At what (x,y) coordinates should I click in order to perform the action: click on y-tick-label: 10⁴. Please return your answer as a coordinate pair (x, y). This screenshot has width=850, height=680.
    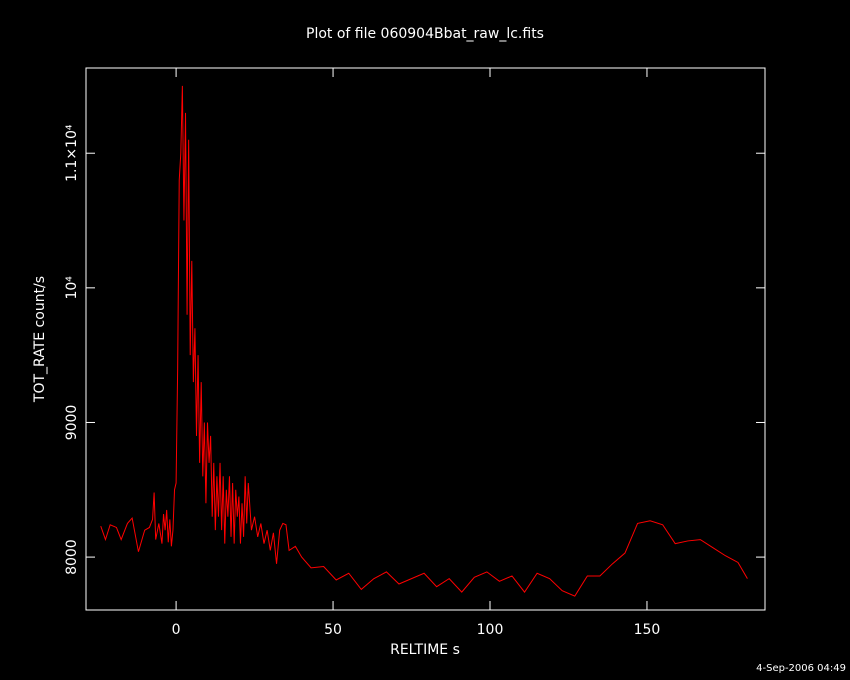
    Looking at the image, I should click on (72, 288).